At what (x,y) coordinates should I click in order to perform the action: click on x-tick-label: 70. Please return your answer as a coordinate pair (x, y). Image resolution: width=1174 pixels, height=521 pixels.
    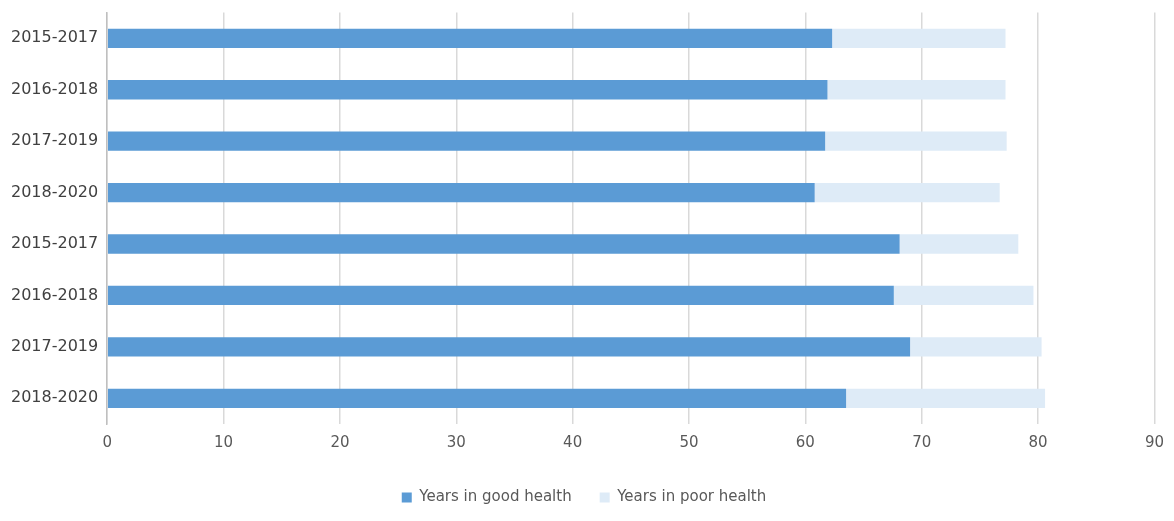
    Looking at the image, I should click on (922, 441).